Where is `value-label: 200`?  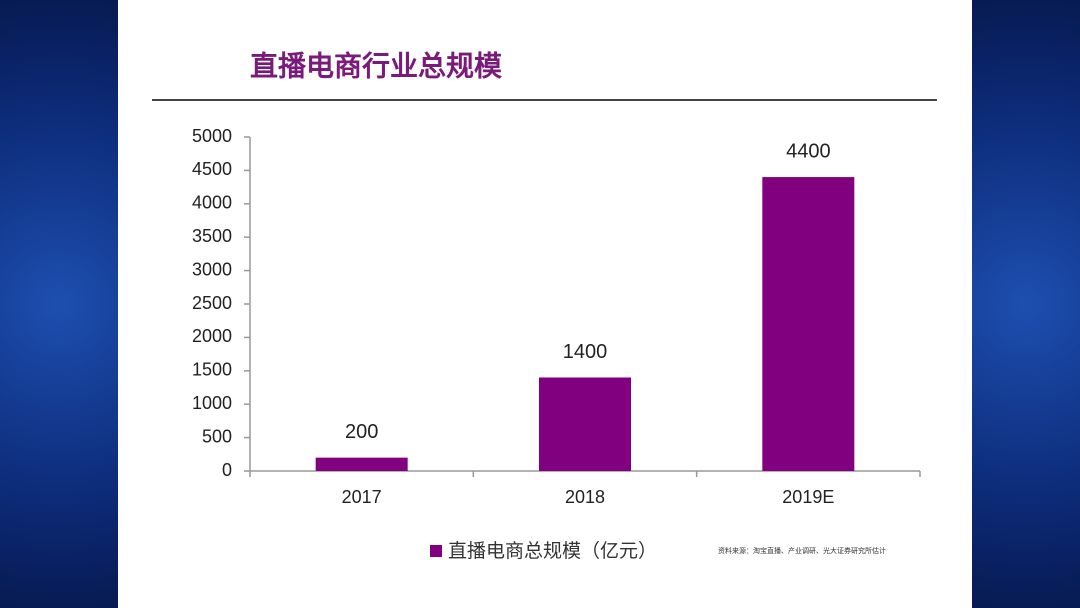 value-label: 200 is located at coordinates (361, 432).